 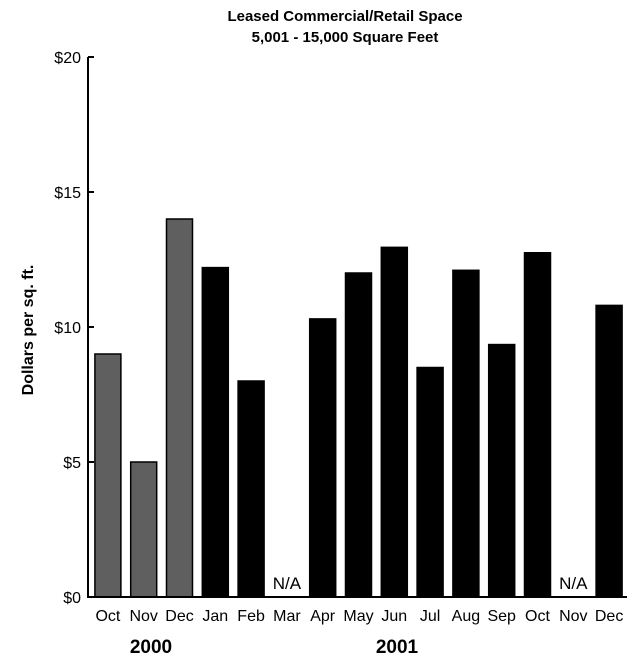 I want to click on y-axis-ticks: $0 $5 $10 $15 $20, so click(x=74, y=328).